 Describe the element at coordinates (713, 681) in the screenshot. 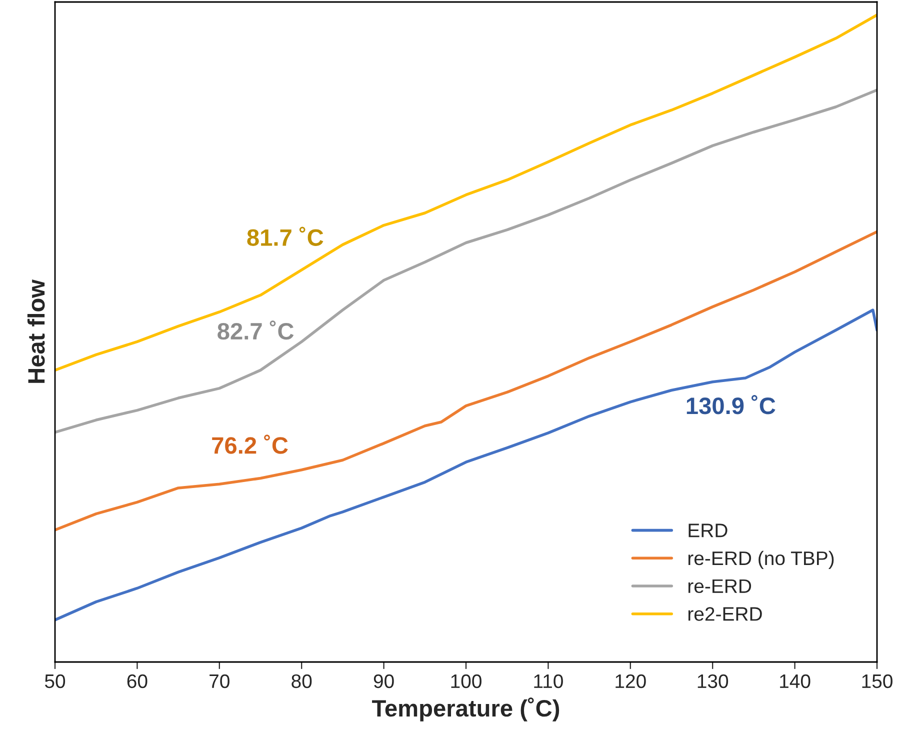

I see `x-tick-label: 130` at that location.